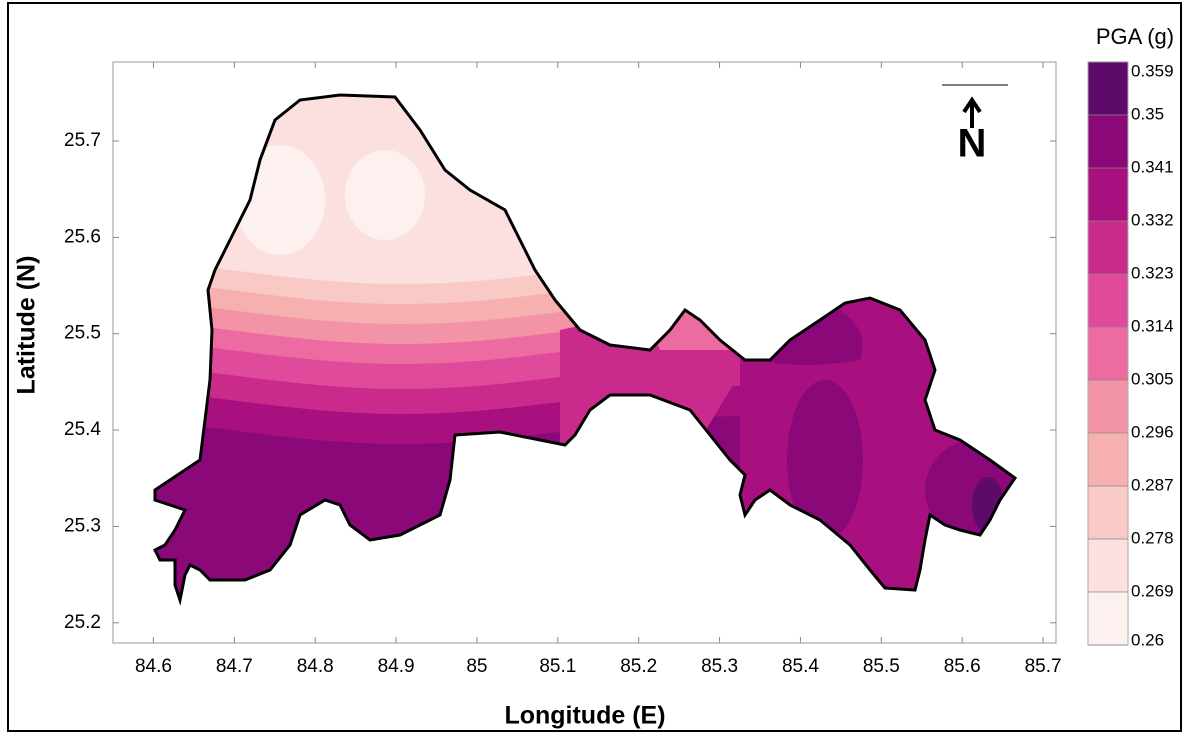  I want to click on colorbar-label: 0.332, so click(1152, 219).